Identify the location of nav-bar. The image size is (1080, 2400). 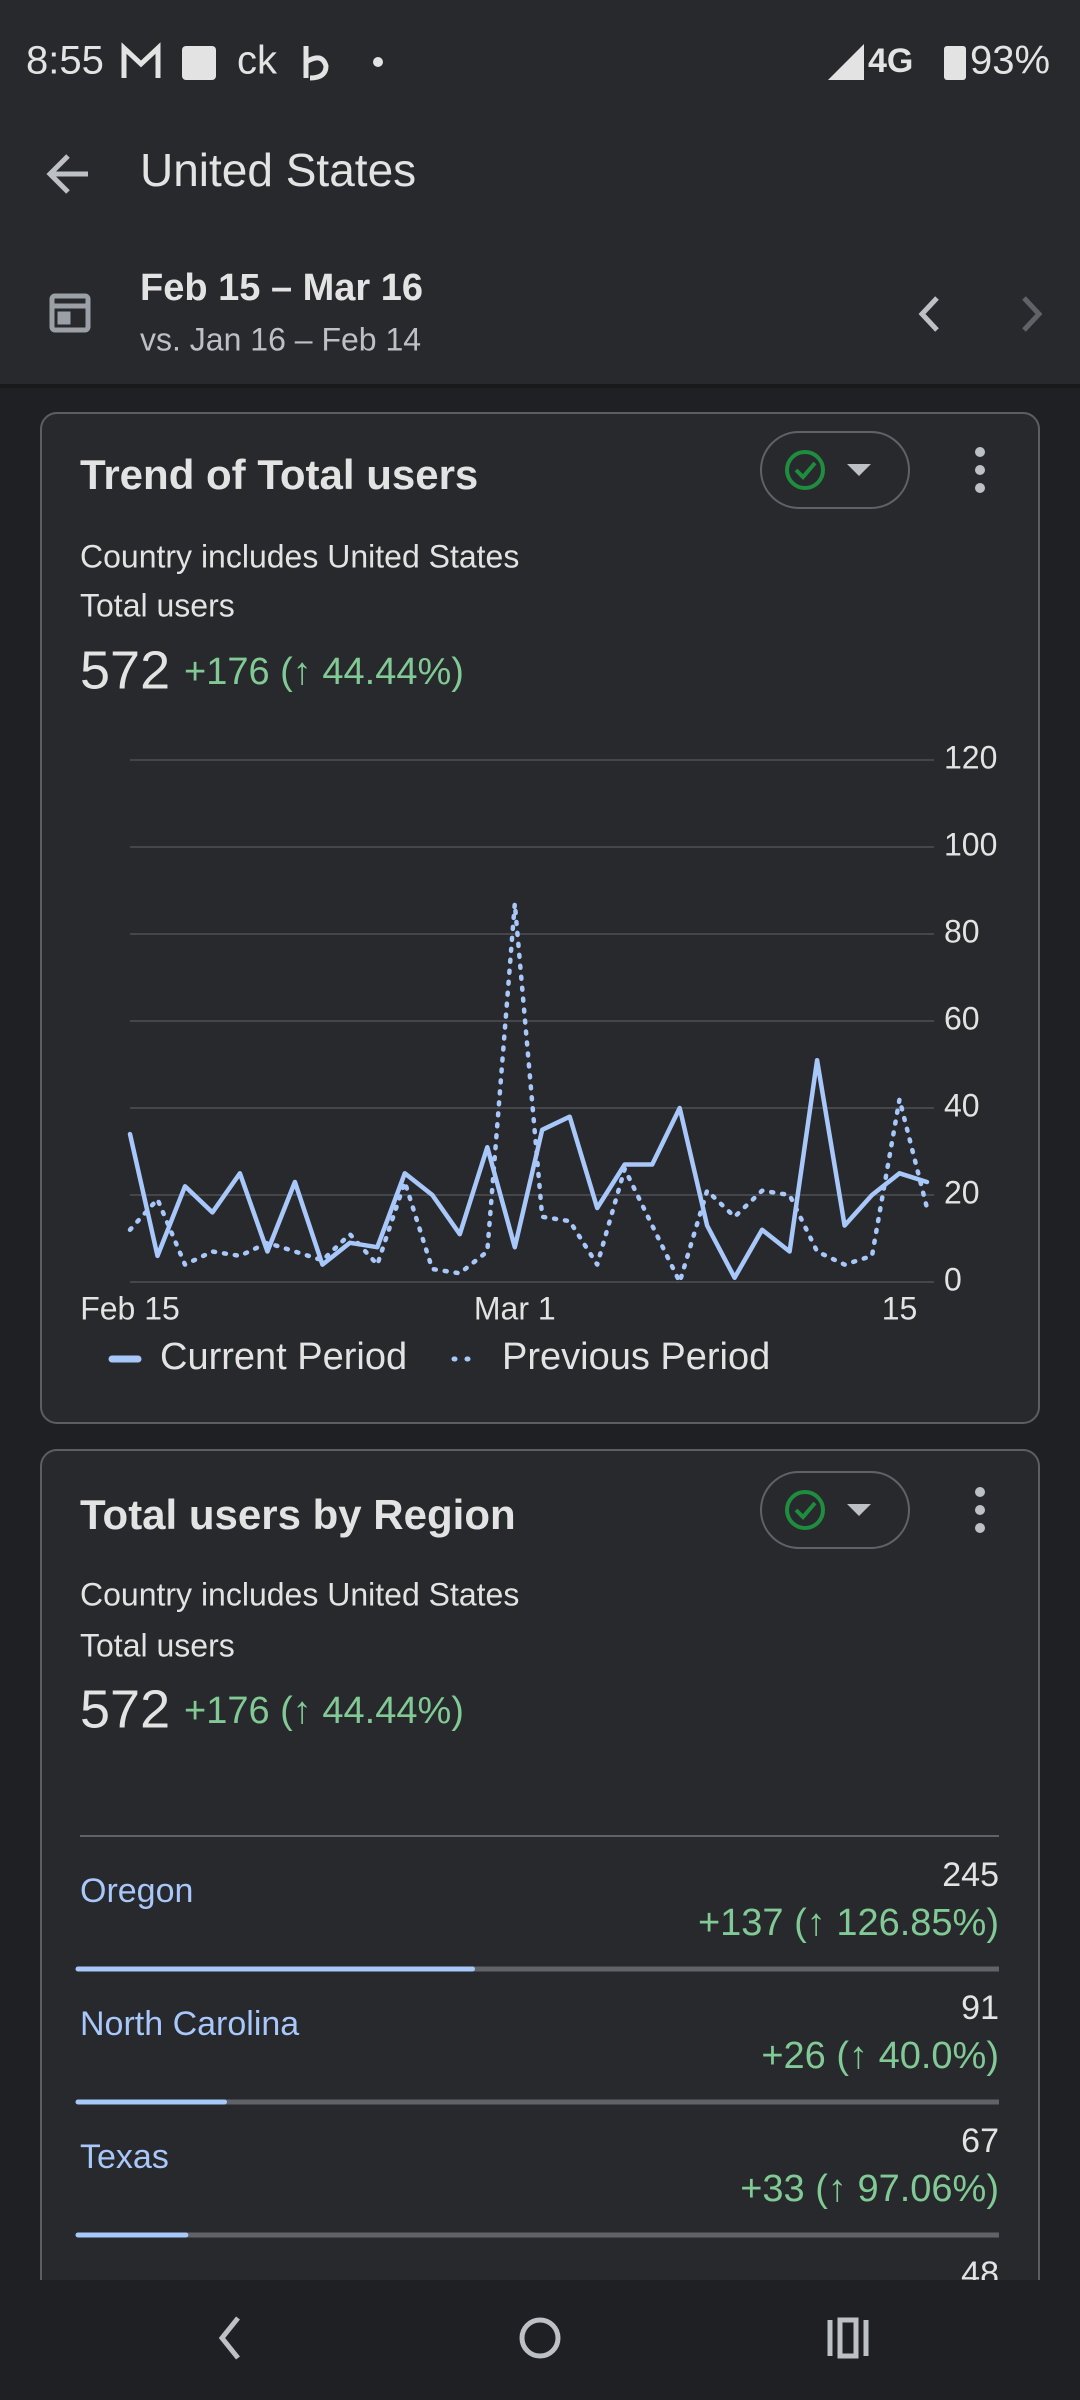
(540, 2340).